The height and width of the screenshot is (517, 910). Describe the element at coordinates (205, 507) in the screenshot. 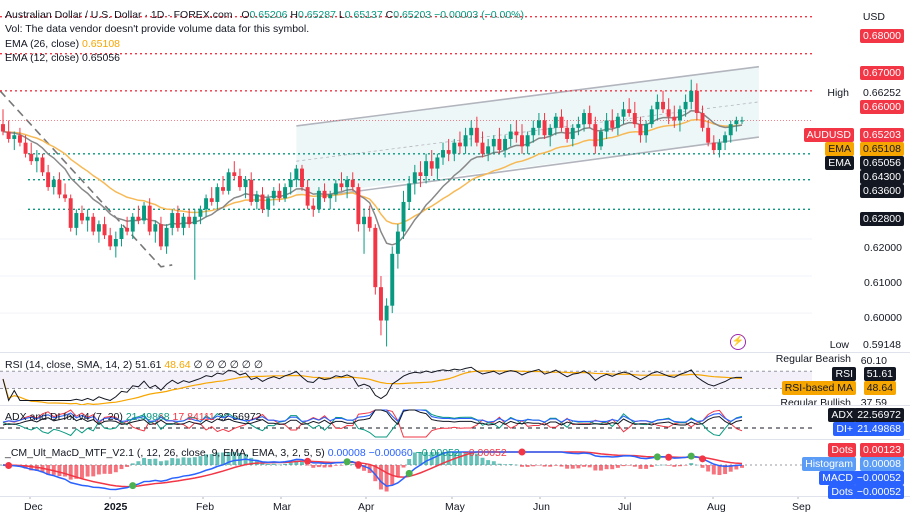

I see `x-label-feb: Feb` at that location.